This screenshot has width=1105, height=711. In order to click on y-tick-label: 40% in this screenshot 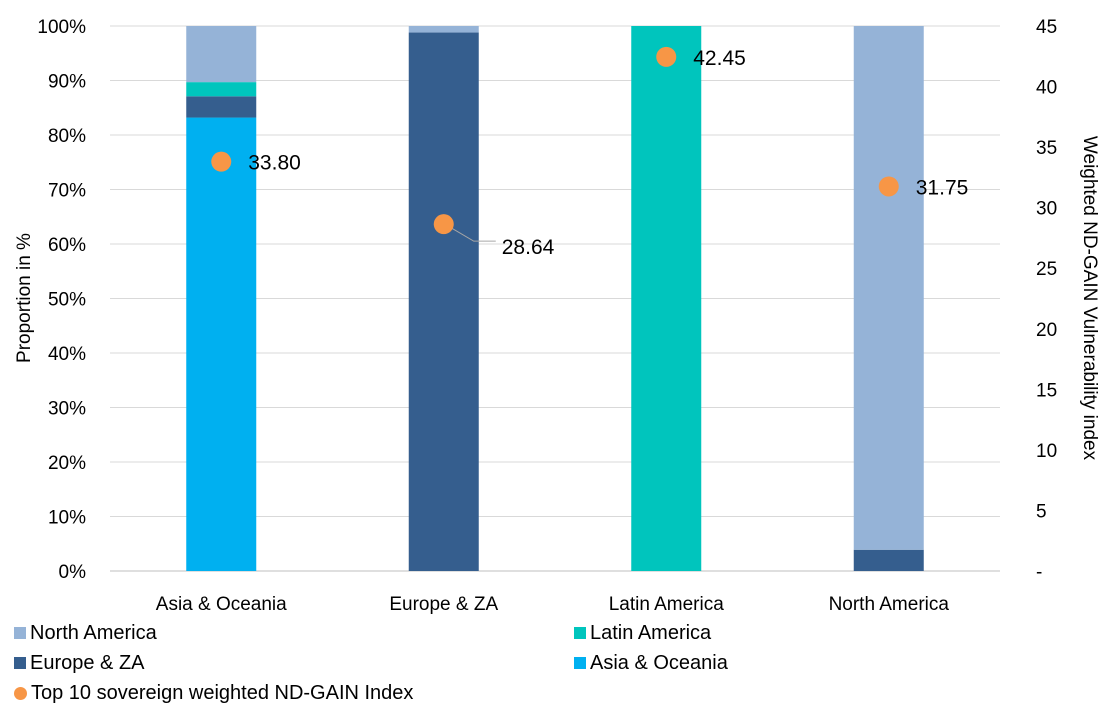, I will do `click(67, 354)`.